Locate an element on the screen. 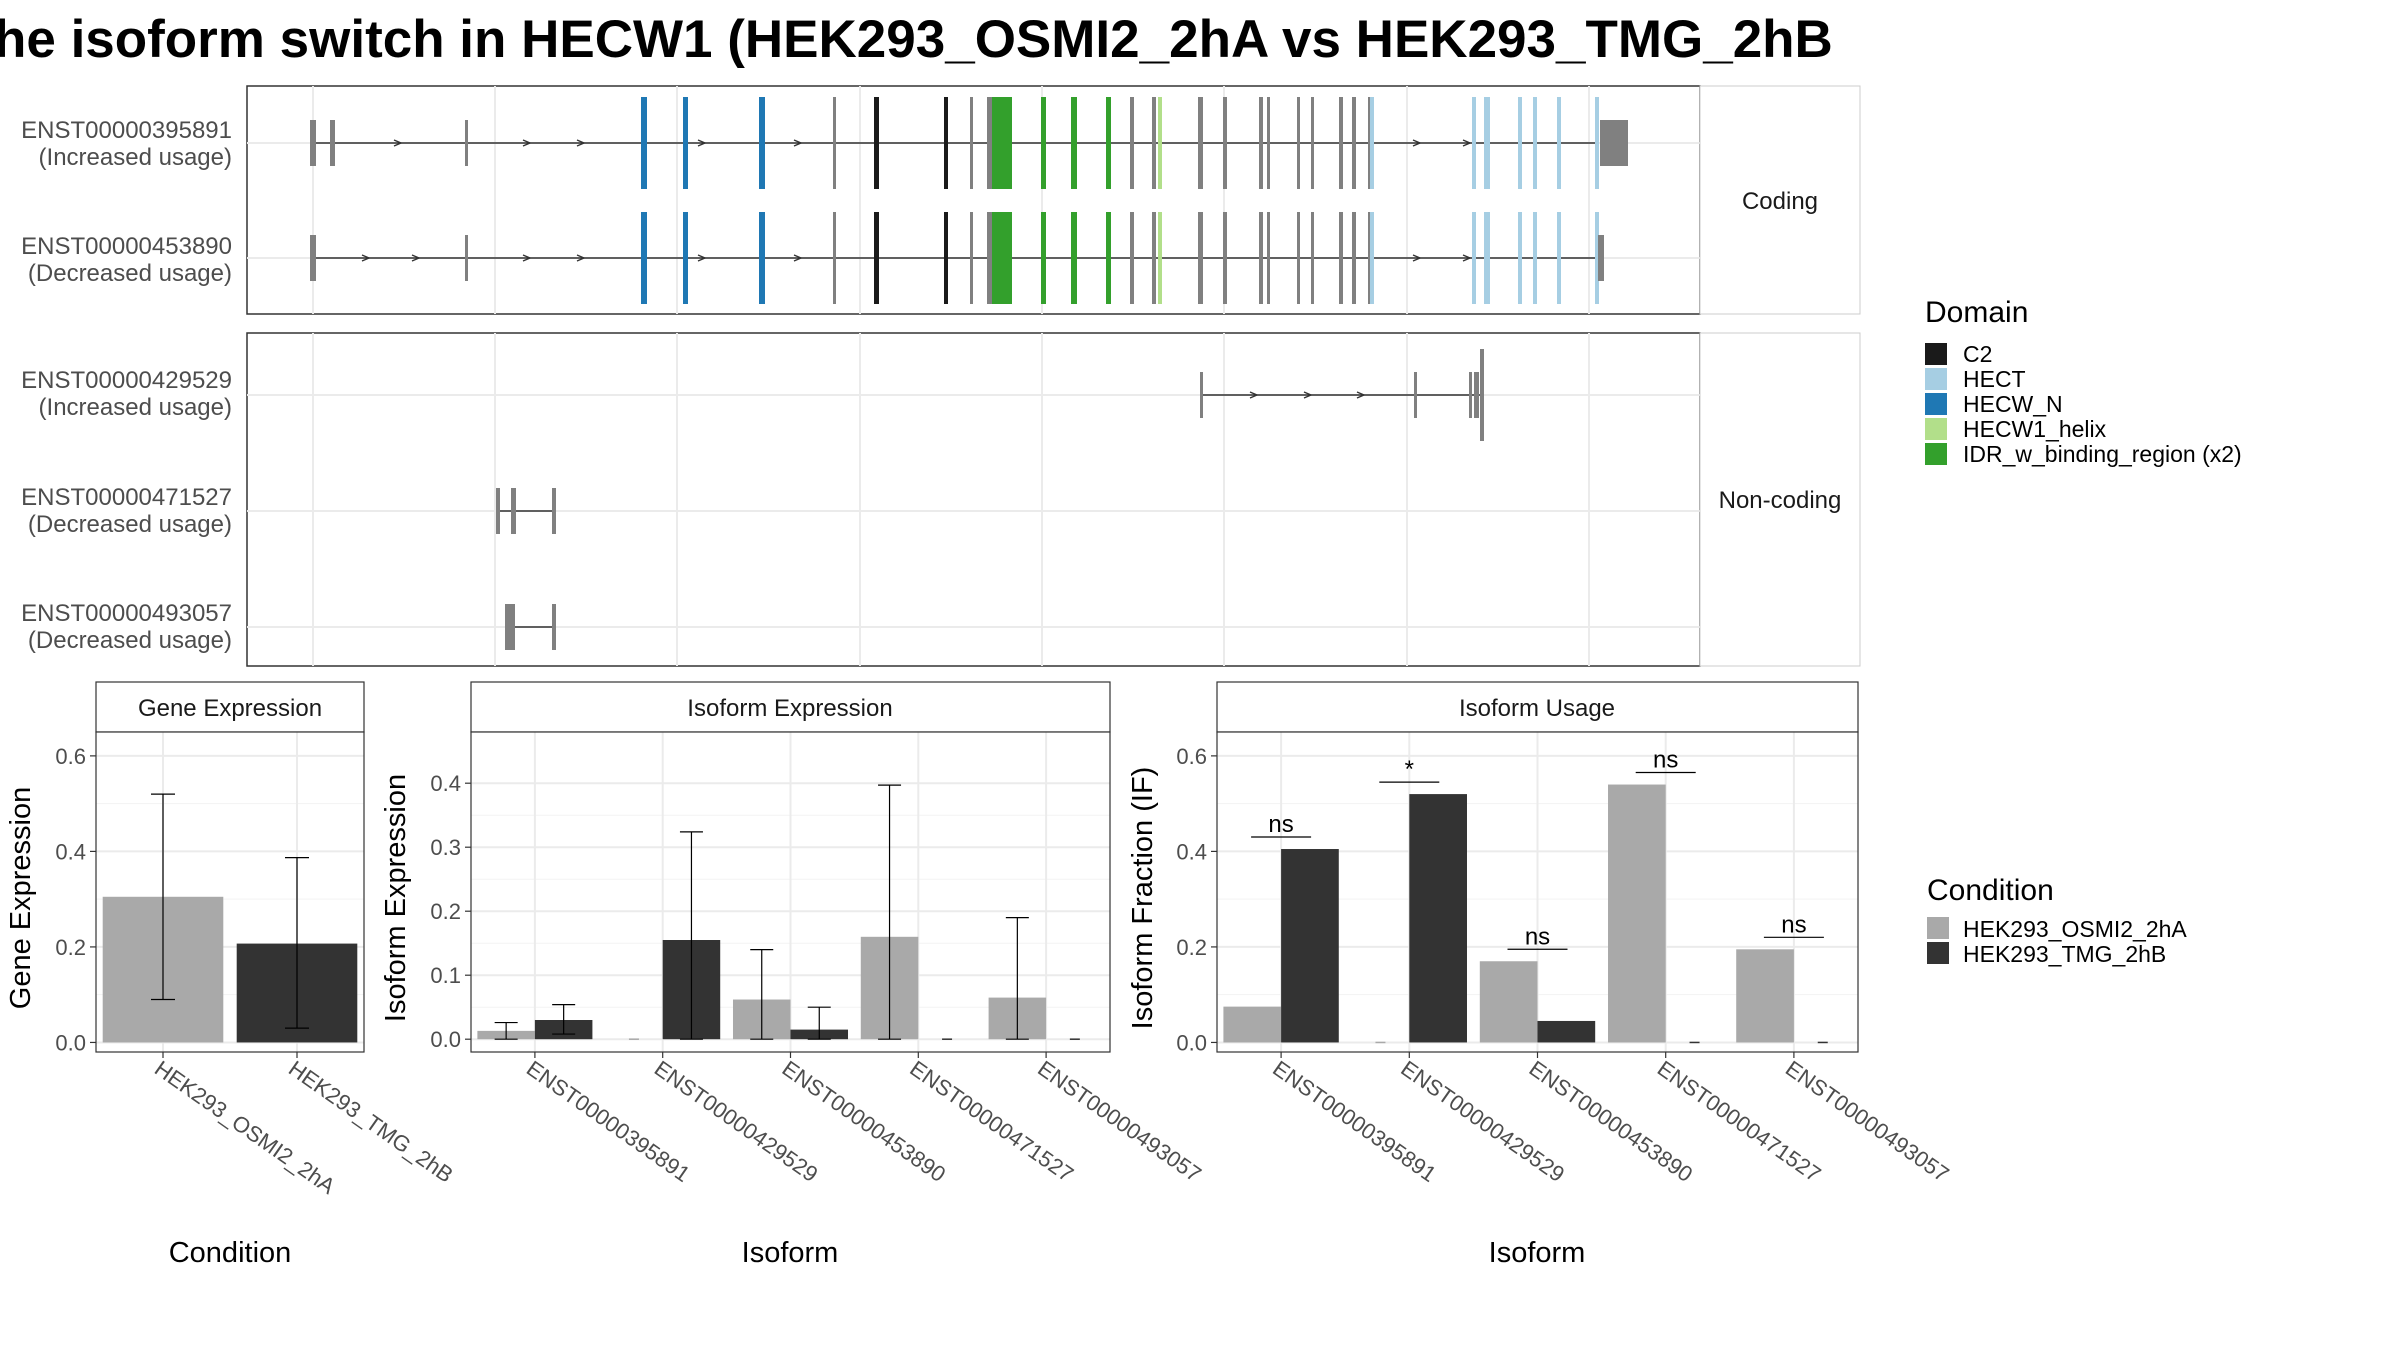 This screenshot has height=1350, width=2400. x-axis-title: Isoform is located at coordinates (1537, 1253).